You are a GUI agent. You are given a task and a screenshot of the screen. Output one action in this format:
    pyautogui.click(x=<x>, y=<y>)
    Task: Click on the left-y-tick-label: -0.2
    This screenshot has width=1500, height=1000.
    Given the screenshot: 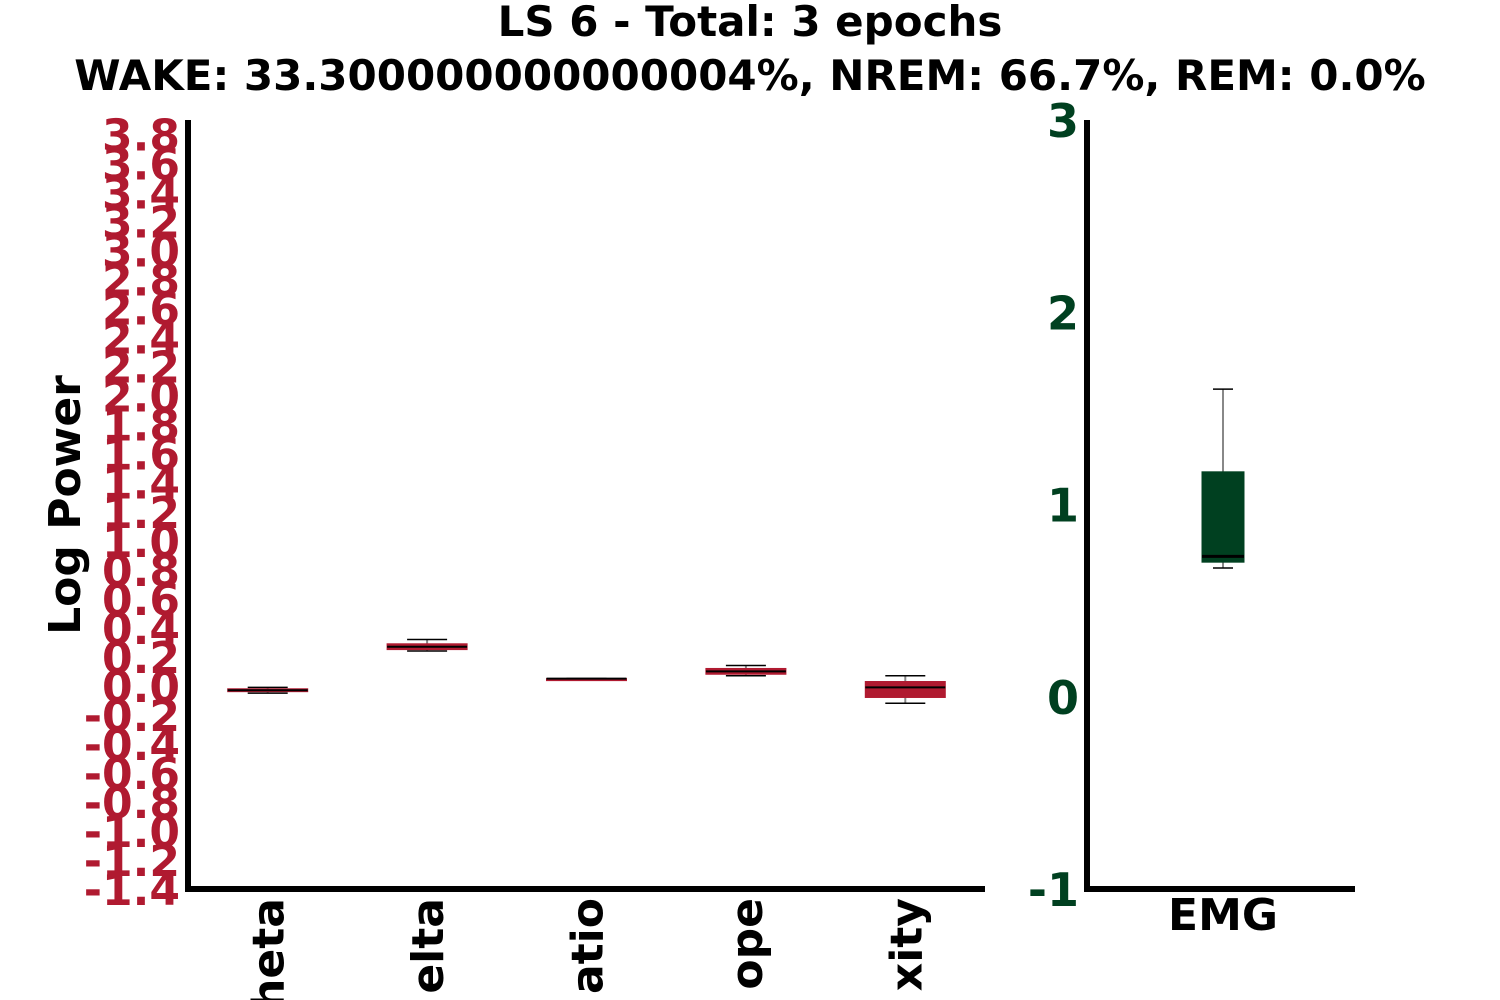 What is the action you would take?
    pyautogui.click(x=132, y=716)
    